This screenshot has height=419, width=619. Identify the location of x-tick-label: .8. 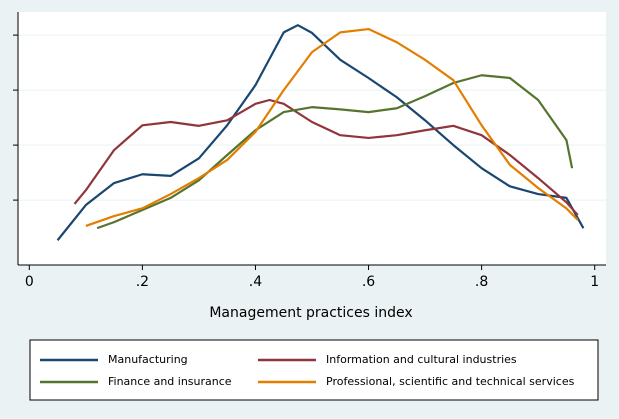
(481, 282).